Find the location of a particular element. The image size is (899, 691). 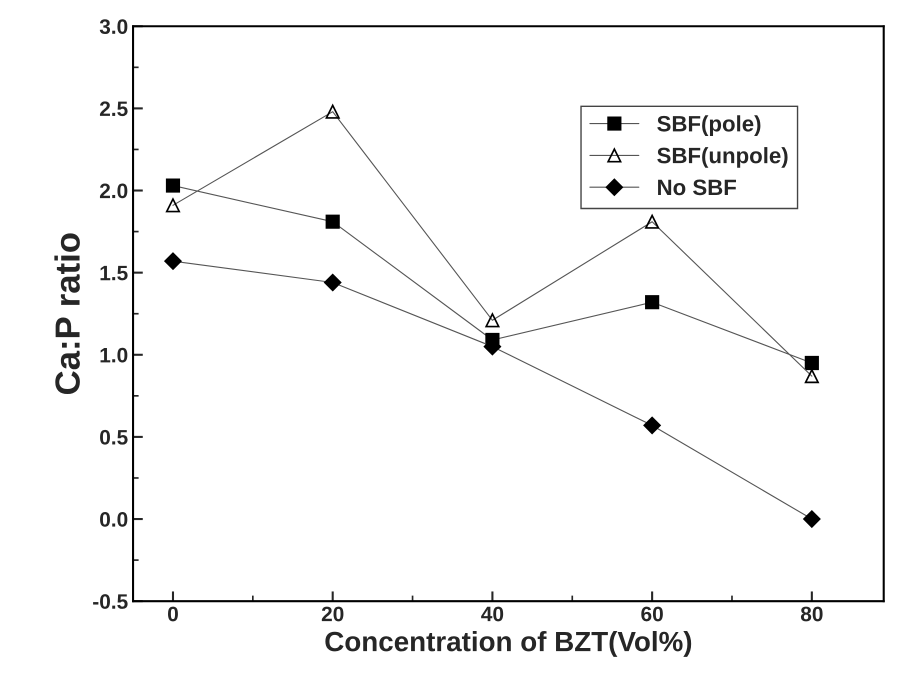

x-tick-label: 40 is located at coordinates (492, 614).